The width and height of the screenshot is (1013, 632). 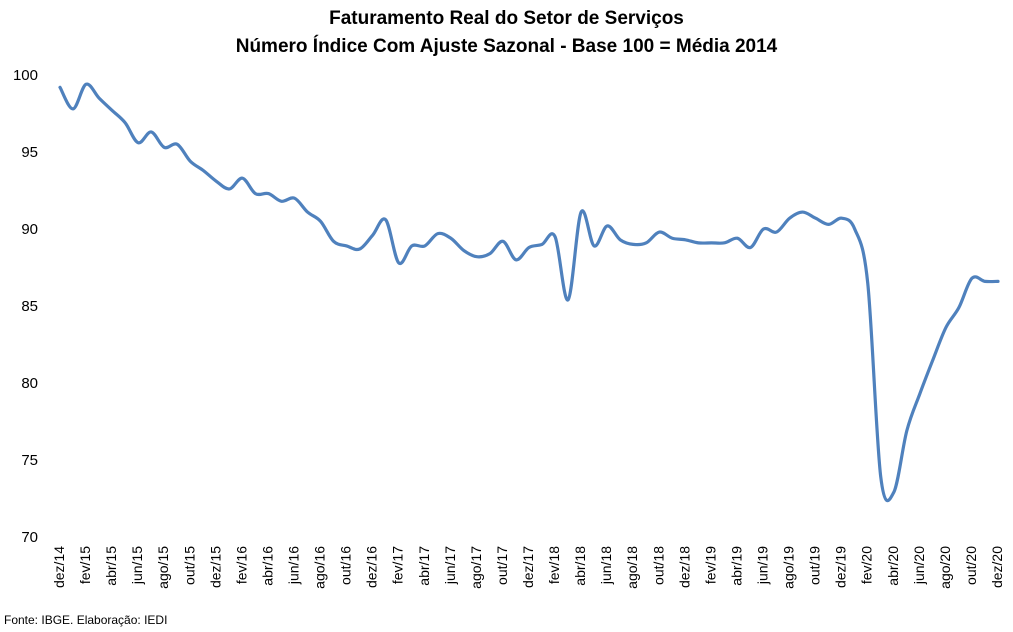 I want to click on x-tick-label: dez/16, so click(x=372, y=567).